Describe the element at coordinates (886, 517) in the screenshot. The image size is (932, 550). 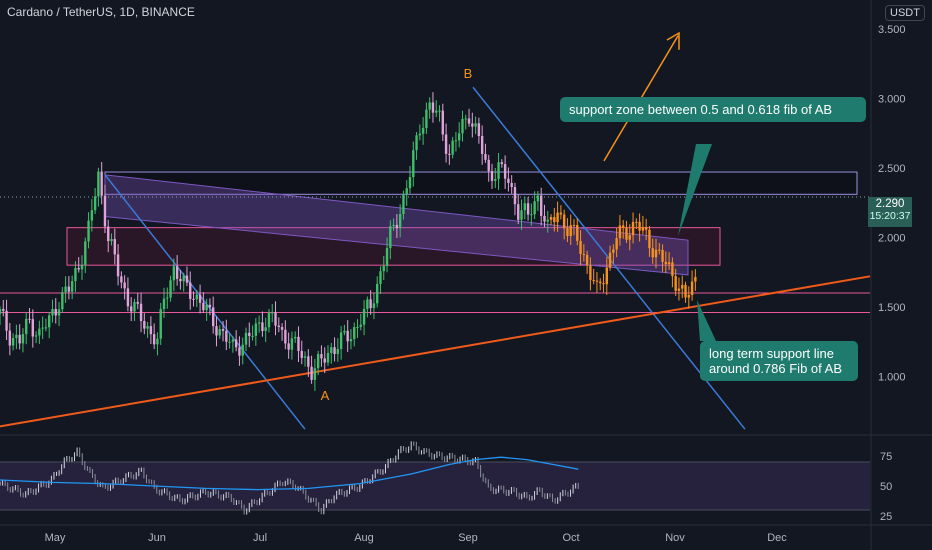
I see `osc-tick-label: 25` at that location.